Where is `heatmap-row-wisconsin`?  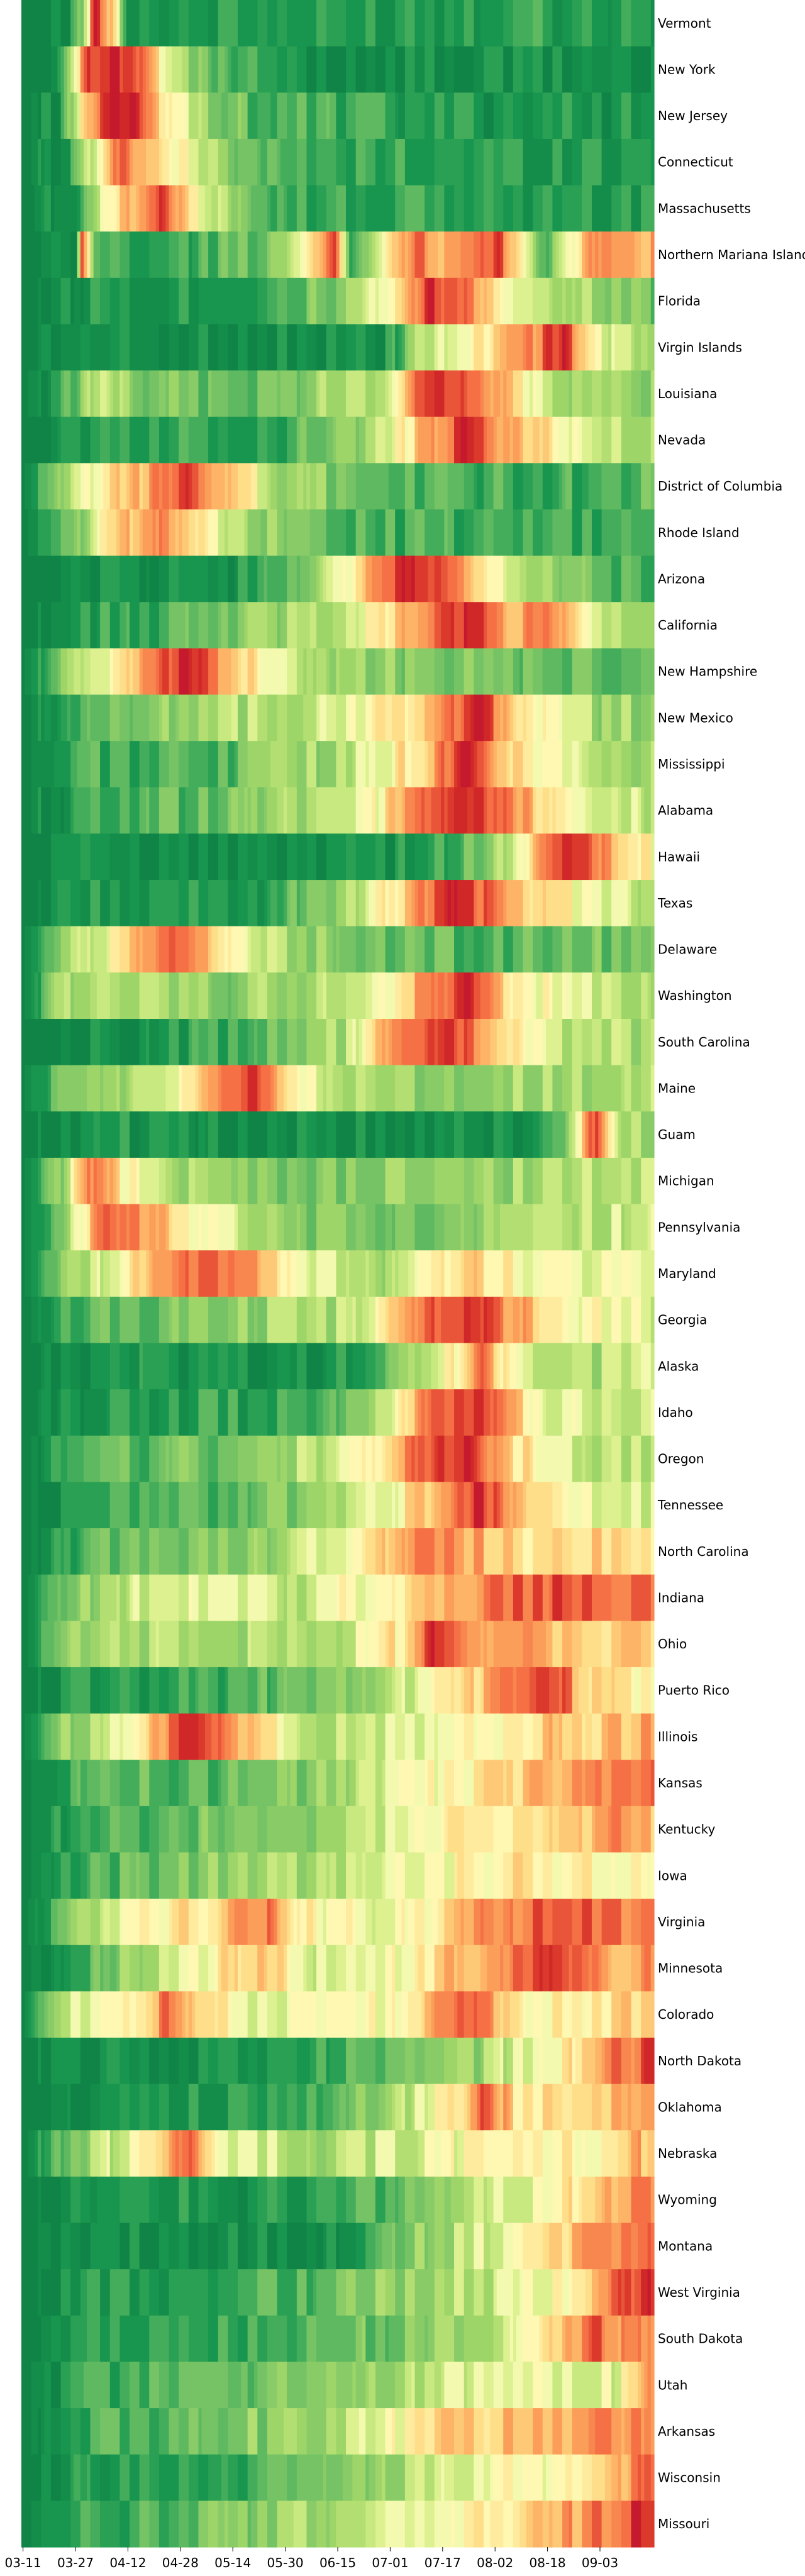
heatmap-row-wisconsin is located at coordinates (338, 2477).